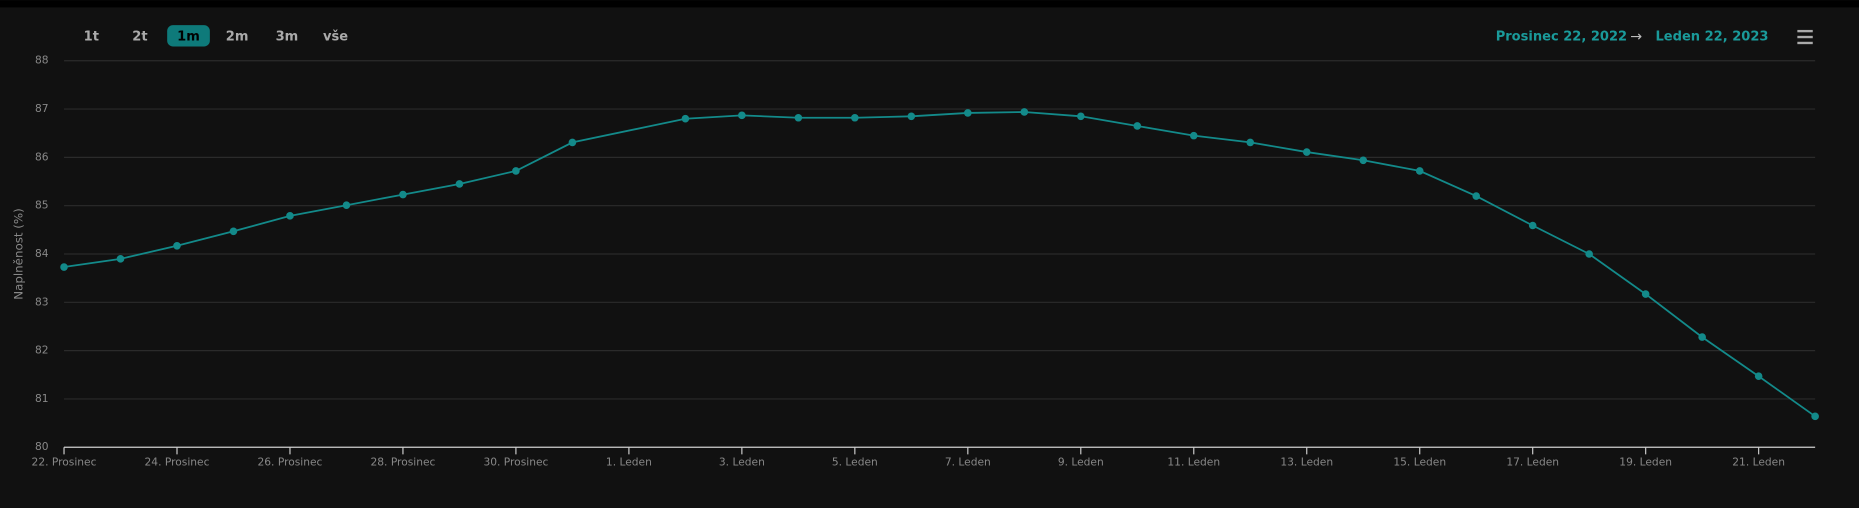  I want to click on menu-button, so click(1805, 37).